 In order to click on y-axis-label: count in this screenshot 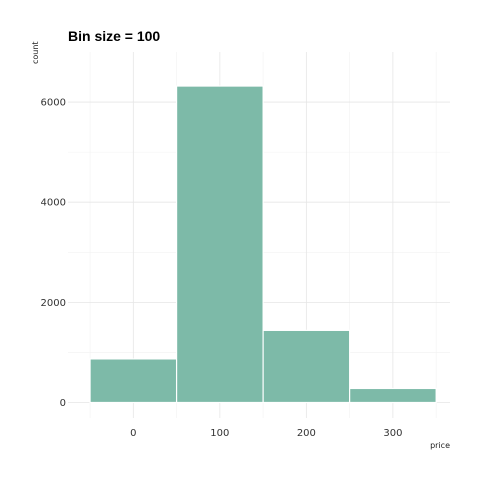, I will do `click(35, 52)`.